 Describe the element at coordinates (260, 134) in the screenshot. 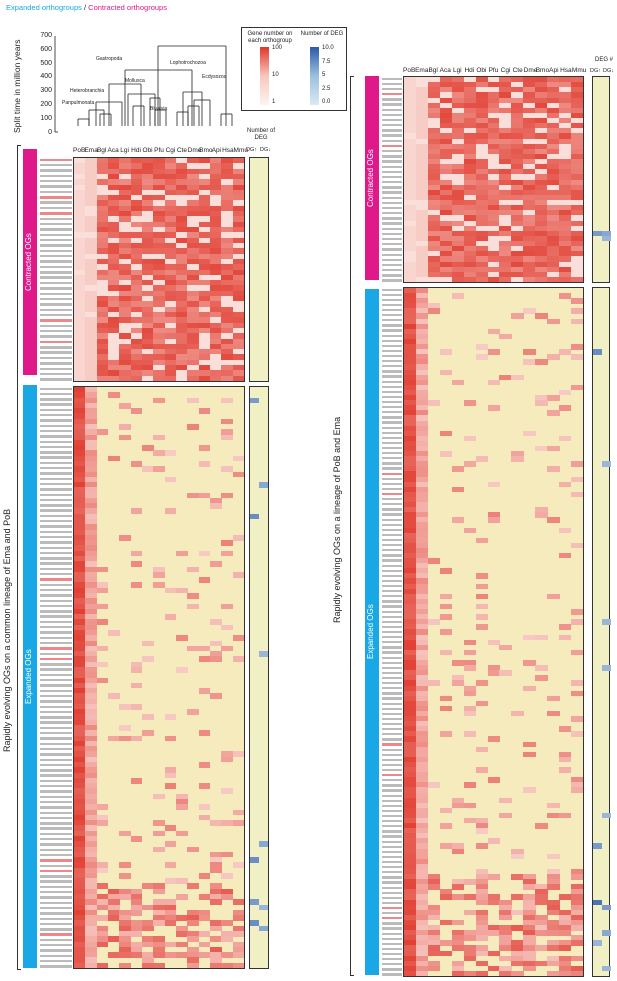

I see `left-deg-header: Number of DEG` at that location.